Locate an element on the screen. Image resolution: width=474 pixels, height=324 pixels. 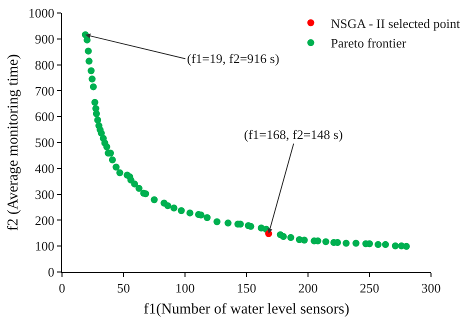
x-tick-label: 50 is located at coordinates (123, 288).